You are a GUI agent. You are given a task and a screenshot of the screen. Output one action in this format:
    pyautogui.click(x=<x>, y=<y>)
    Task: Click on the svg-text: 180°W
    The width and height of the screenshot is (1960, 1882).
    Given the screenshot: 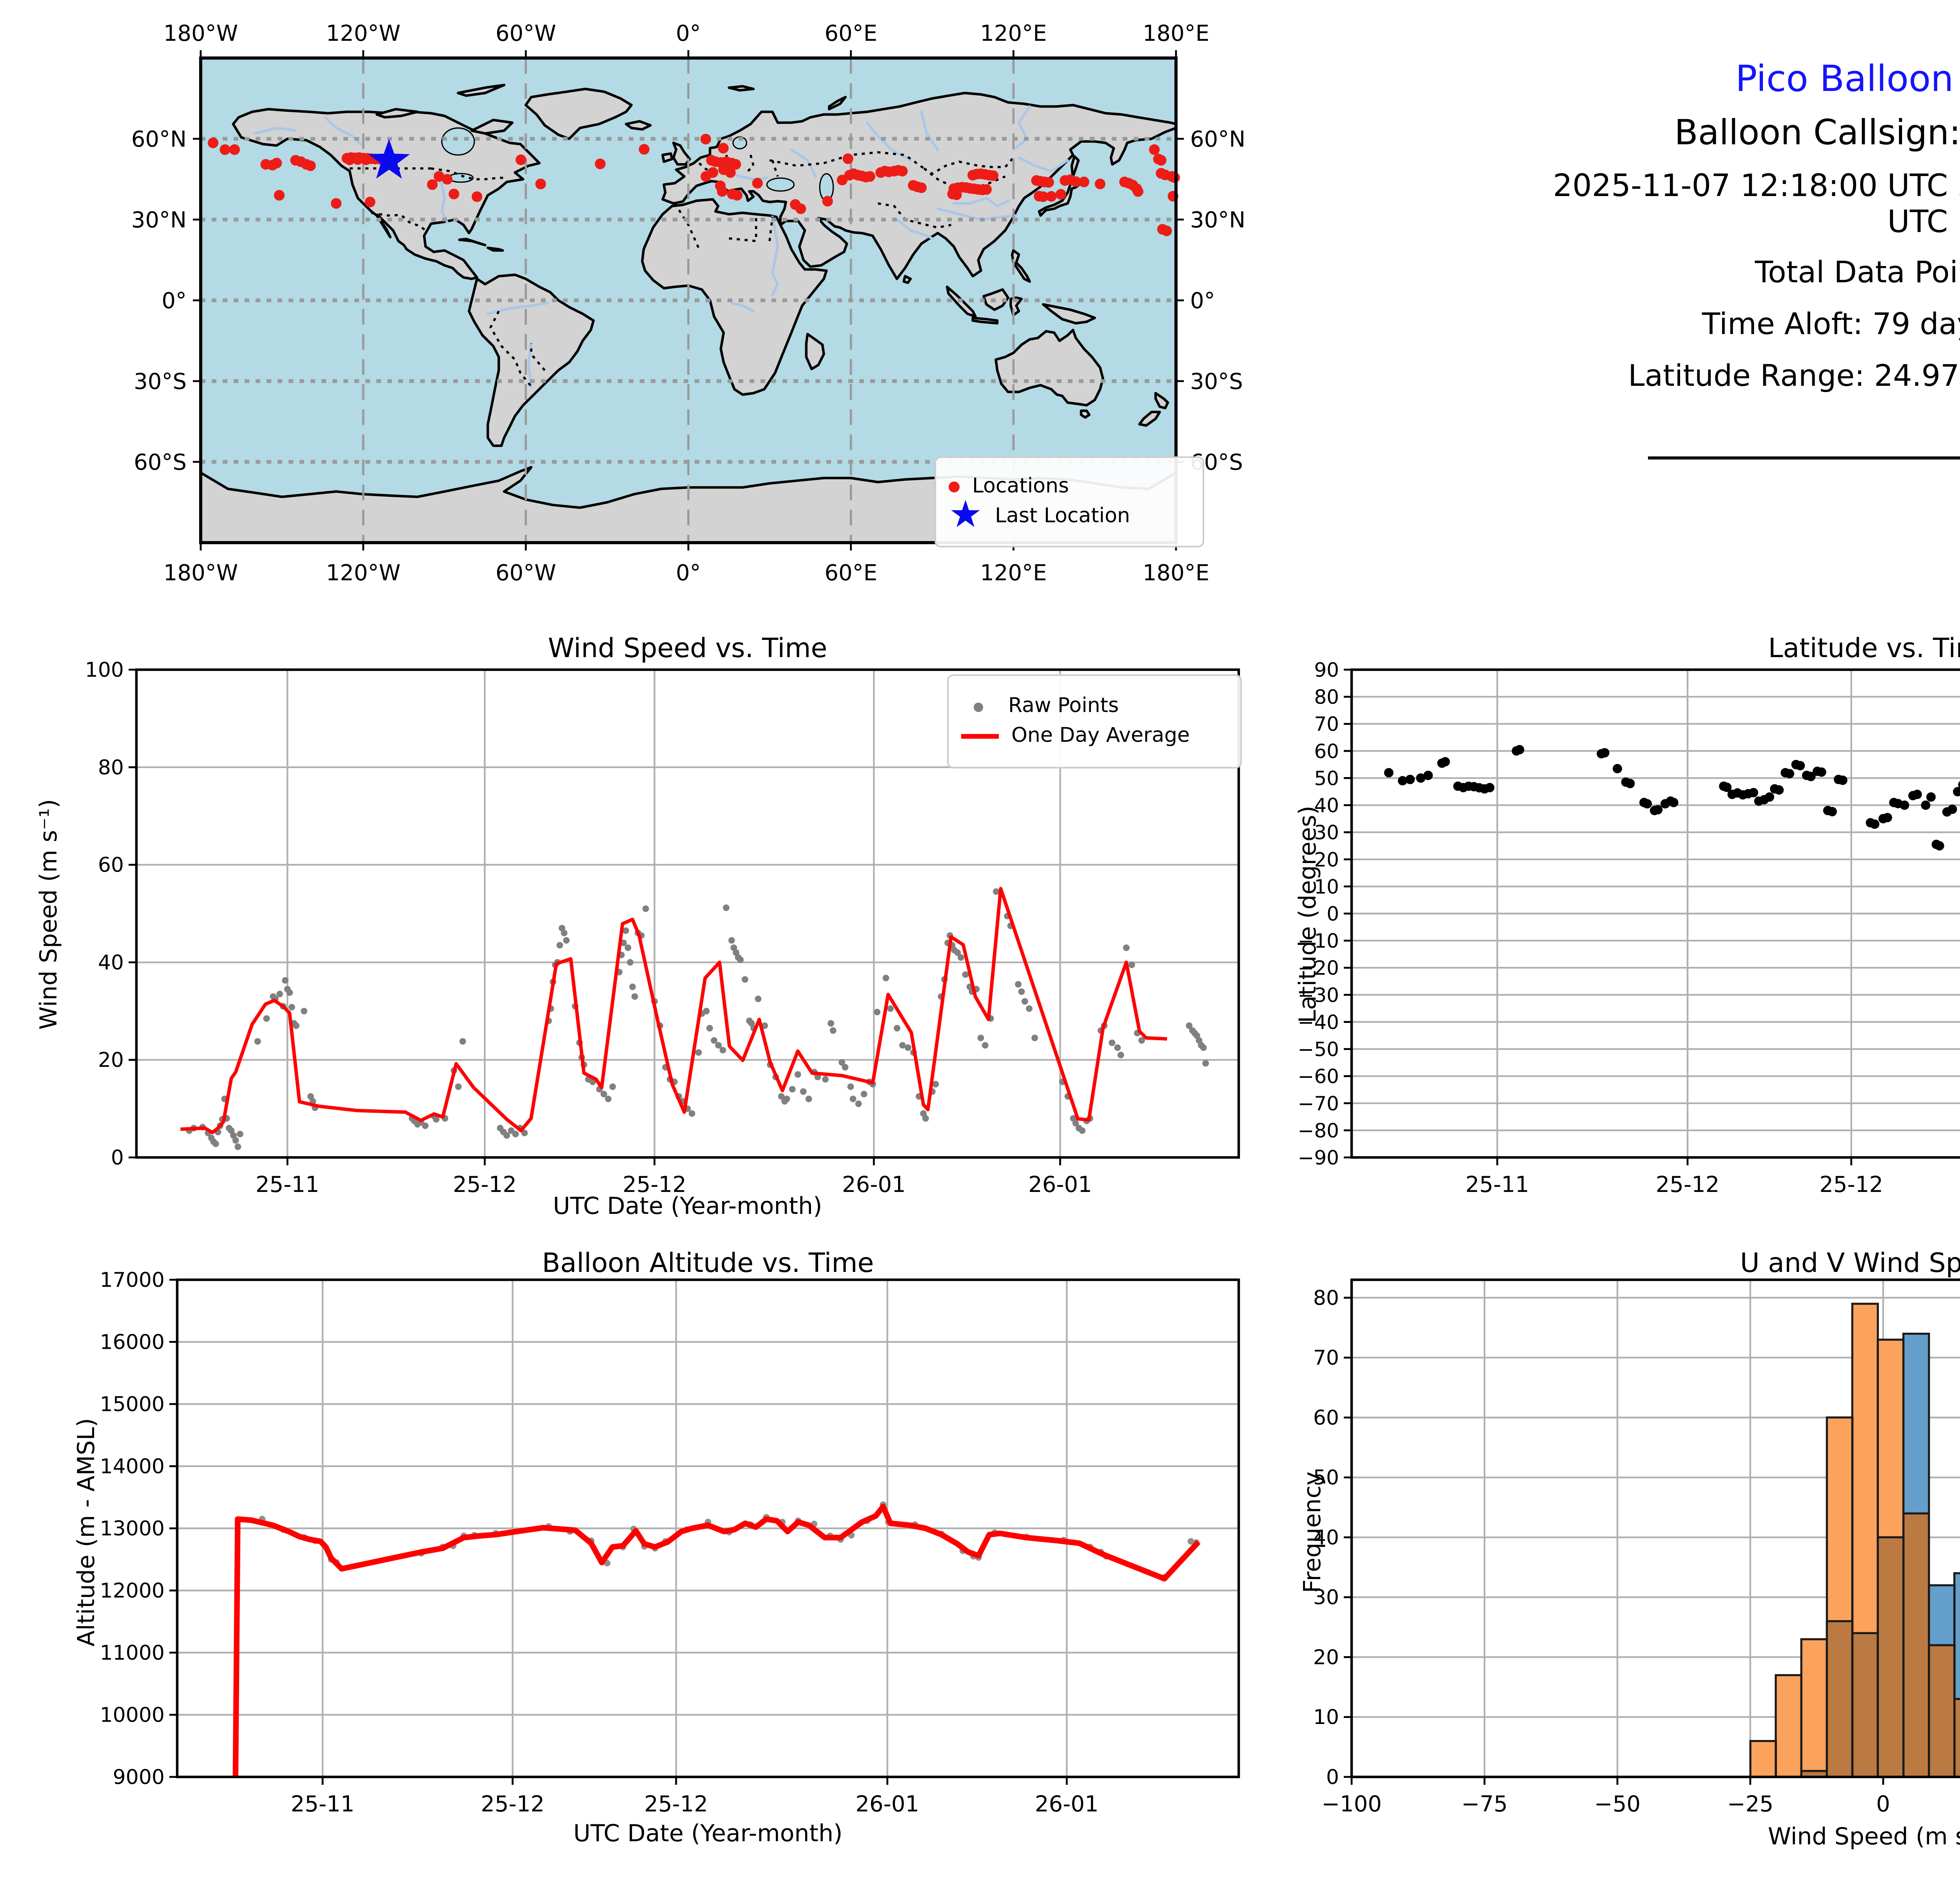 What is the action you would take?
    pyautogui.click(x=200, y=33)
    